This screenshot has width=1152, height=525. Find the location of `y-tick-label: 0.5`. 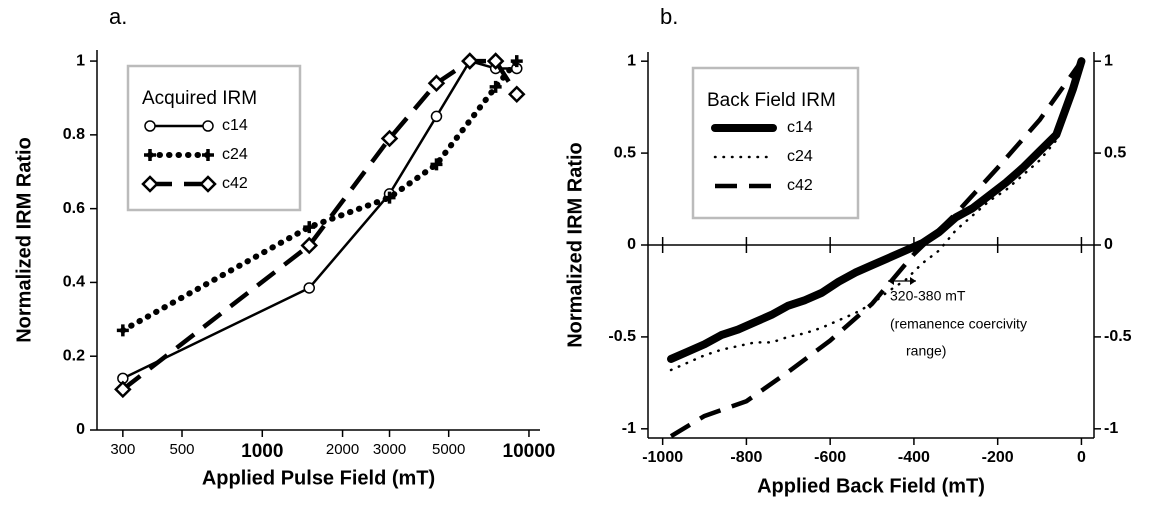

y-tick-label: 0.5 is located at coordinates (625, 152).